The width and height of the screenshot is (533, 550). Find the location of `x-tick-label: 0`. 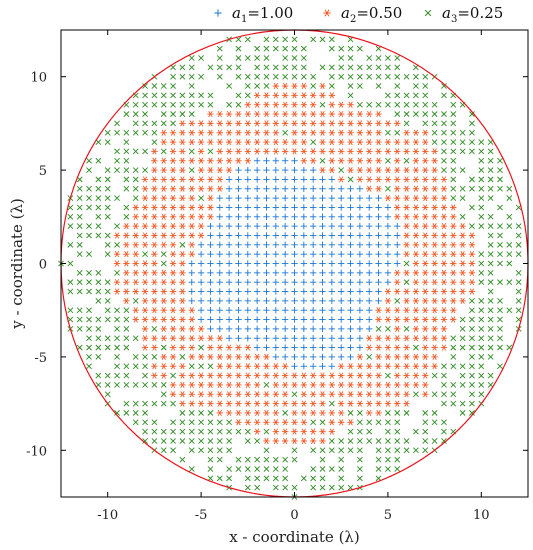

x-tick-label: 0 is located at coordinates (294, 515).